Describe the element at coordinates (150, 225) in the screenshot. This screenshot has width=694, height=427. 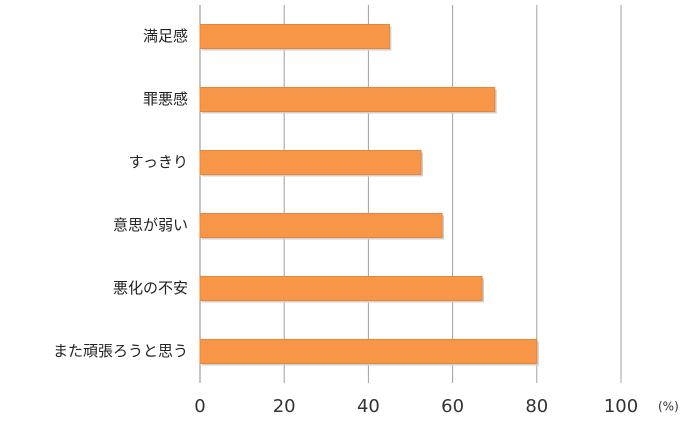
I see `y-tick-label: 意思が弱い` at that location.